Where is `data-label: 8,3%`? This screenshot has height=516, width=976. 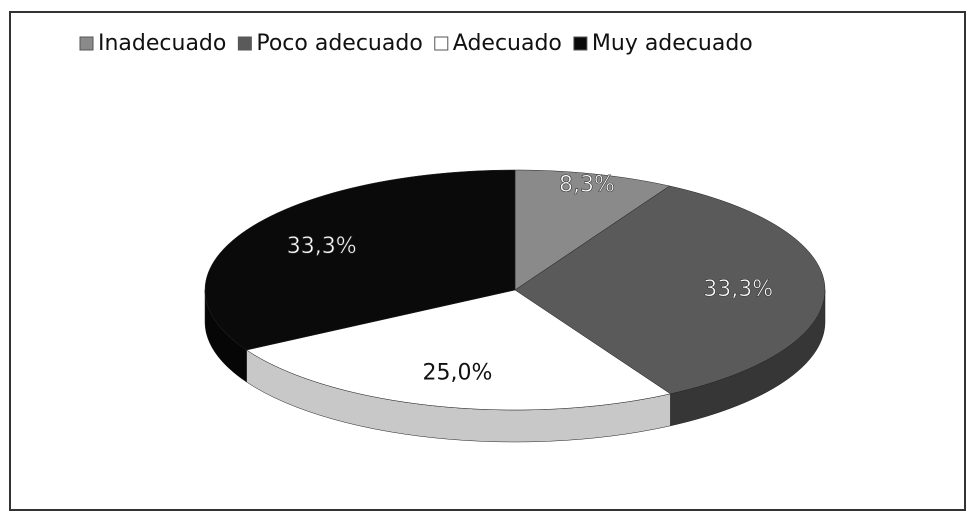 data-label: 8,3% is located at coordinates (587, 185).